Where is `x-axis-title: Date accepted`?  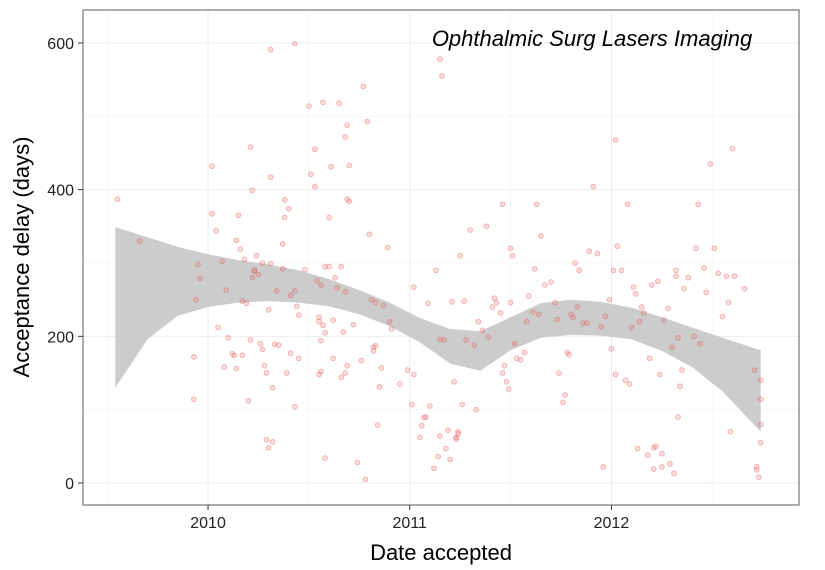
x-axis-title: Date accepted is located at coordinates (441, 552).